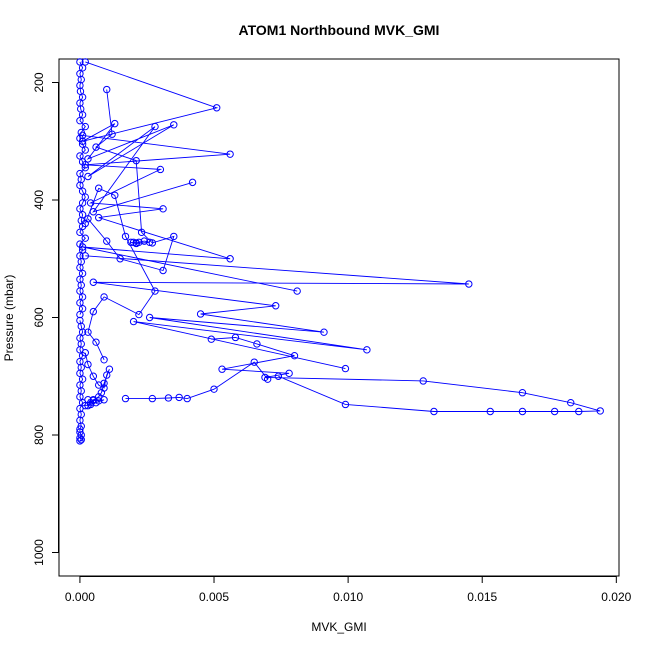 Image resolution: width=650 pixels, height=650 pixels. What do you see at coordinates (616, 597) in the screenshot?
I see `x-tick-label: 0.020` at bounding box center [616, 597].